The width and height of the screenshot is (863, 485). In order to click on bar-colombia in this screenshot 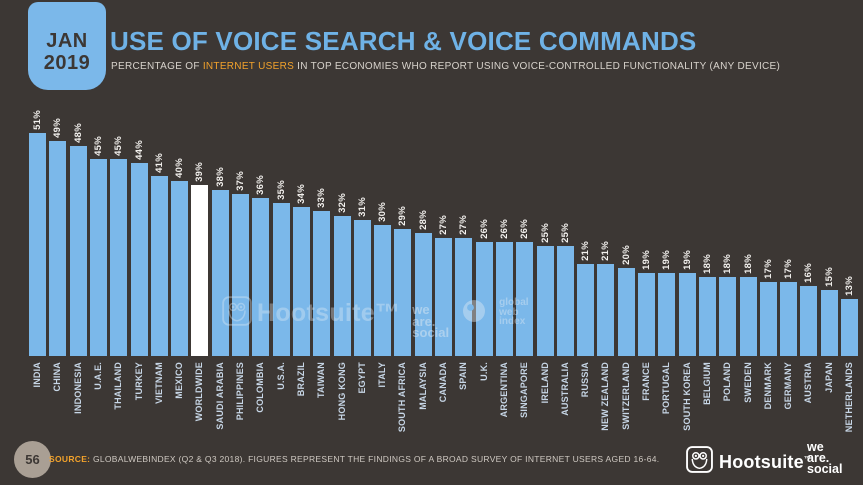, I will do `click(260, 277)`.